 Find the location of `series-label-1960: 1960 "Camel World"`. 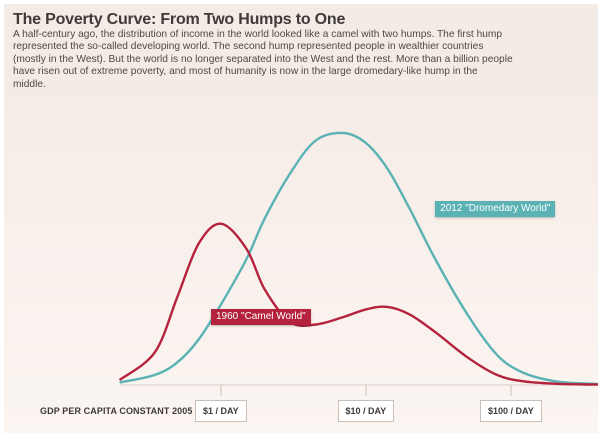

series-label-1960: 1960 "Camel World" is located at coordinates (261, 317).